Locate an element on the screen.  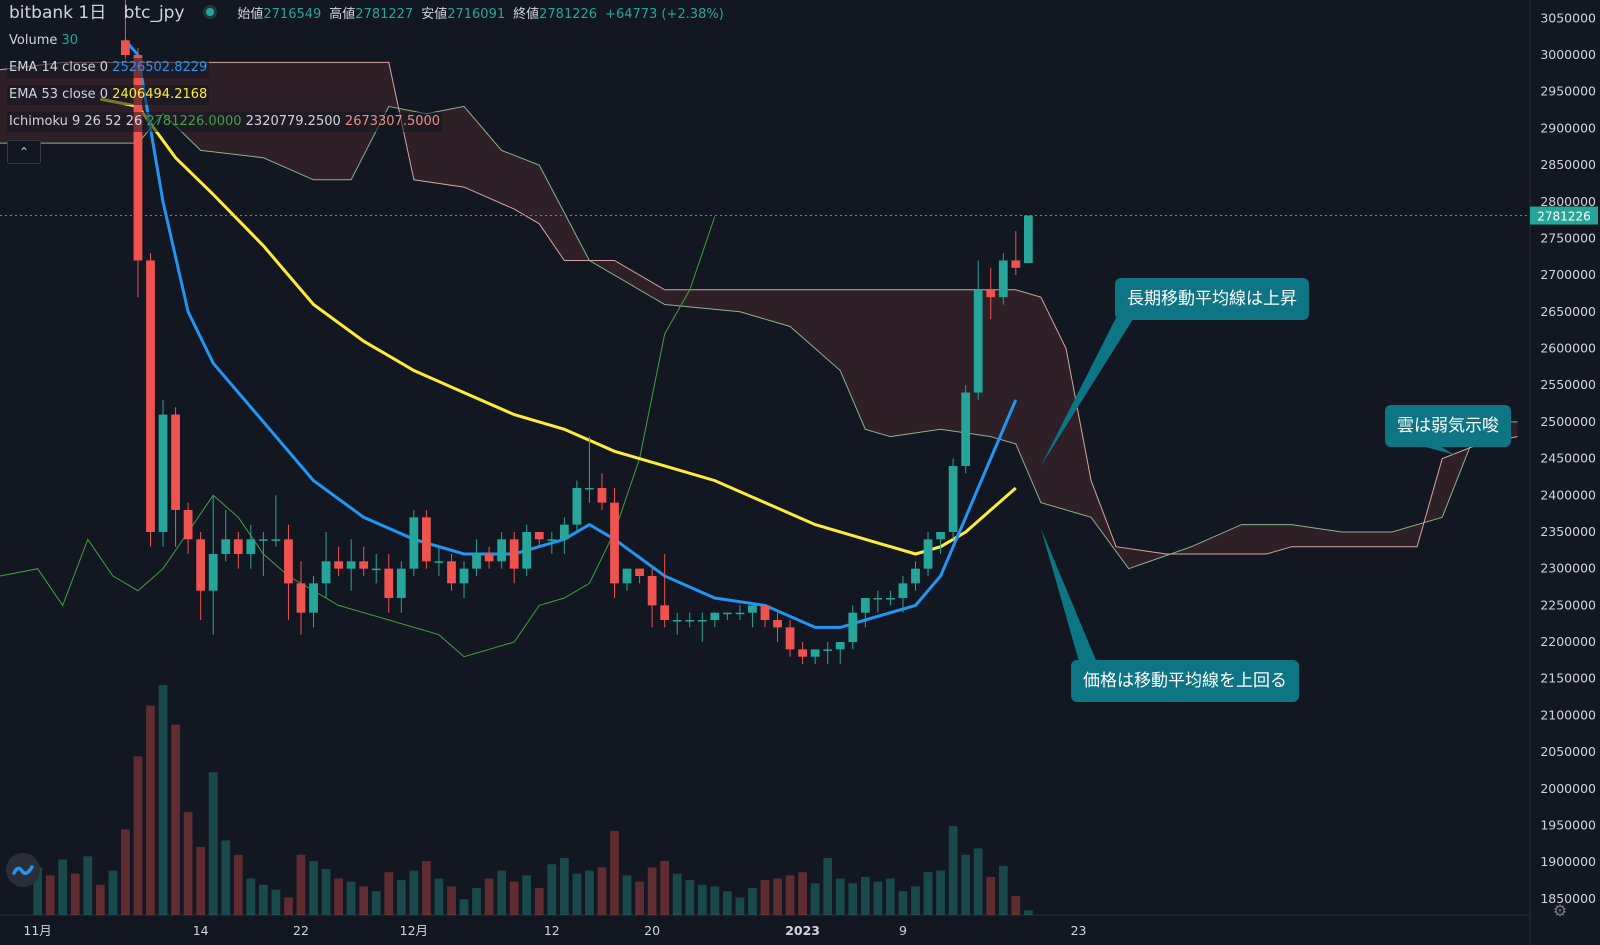
open-label: 始値 is located at coordinates (250, 14).